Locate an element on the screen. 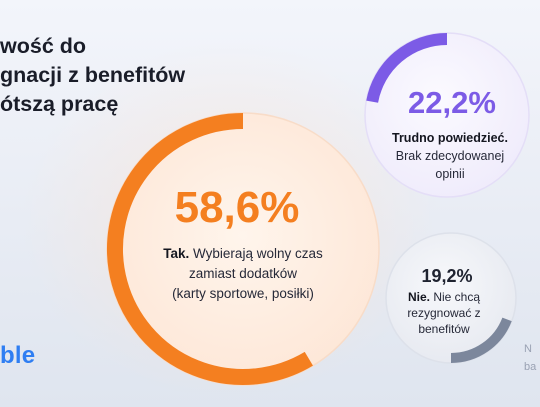 Image resolution: width=540 pixels, height=407 pixels. ring-mid-label-line-1: Brak zdecydowanej is located at coordinates (450, 156).